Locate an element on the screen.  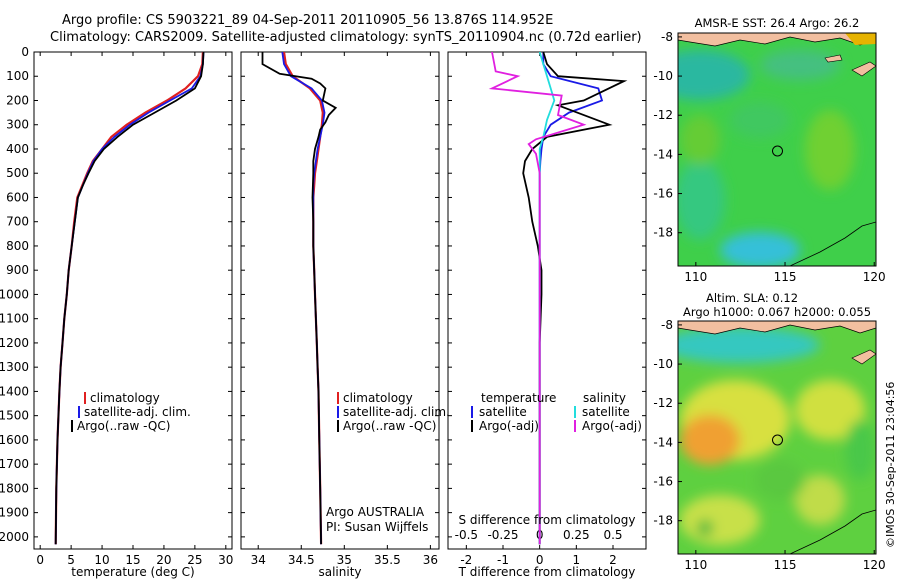
argo-program-label: Argo AUSTRALIA is located at coordinates (375, 512).